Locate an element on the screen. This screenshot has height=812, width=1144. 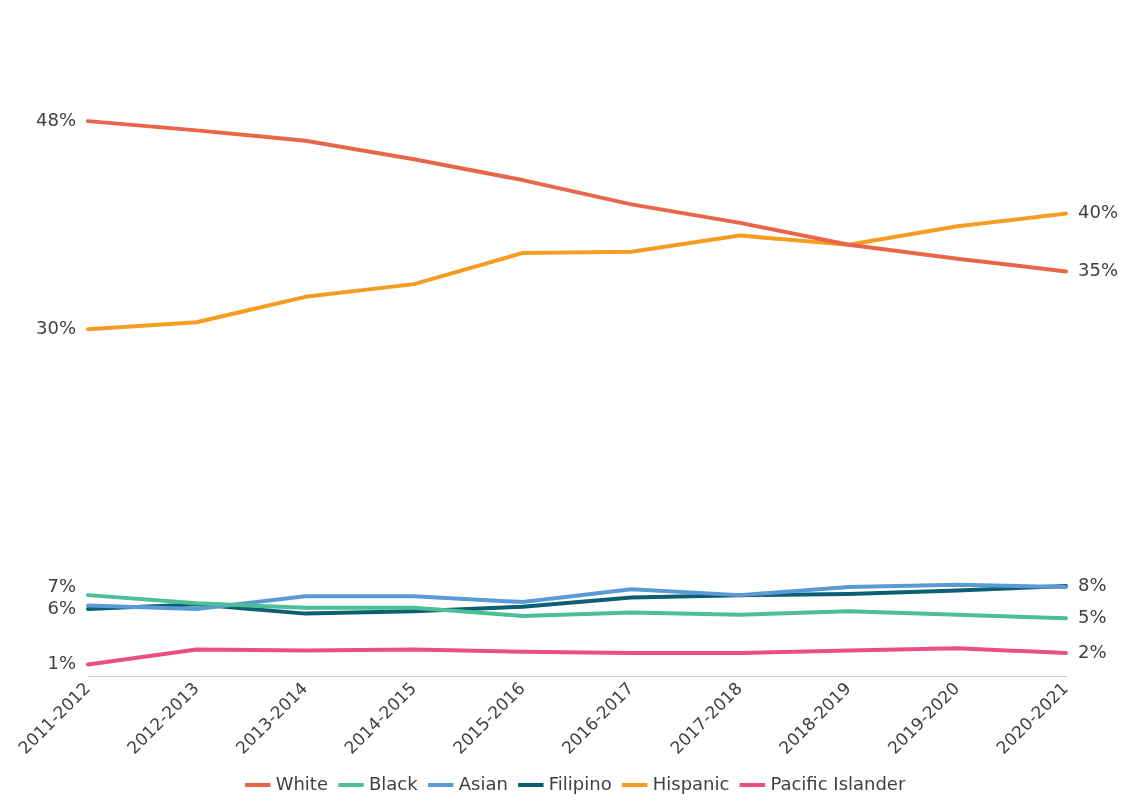
data-label: 40% is located at coordinates (1098, 212).